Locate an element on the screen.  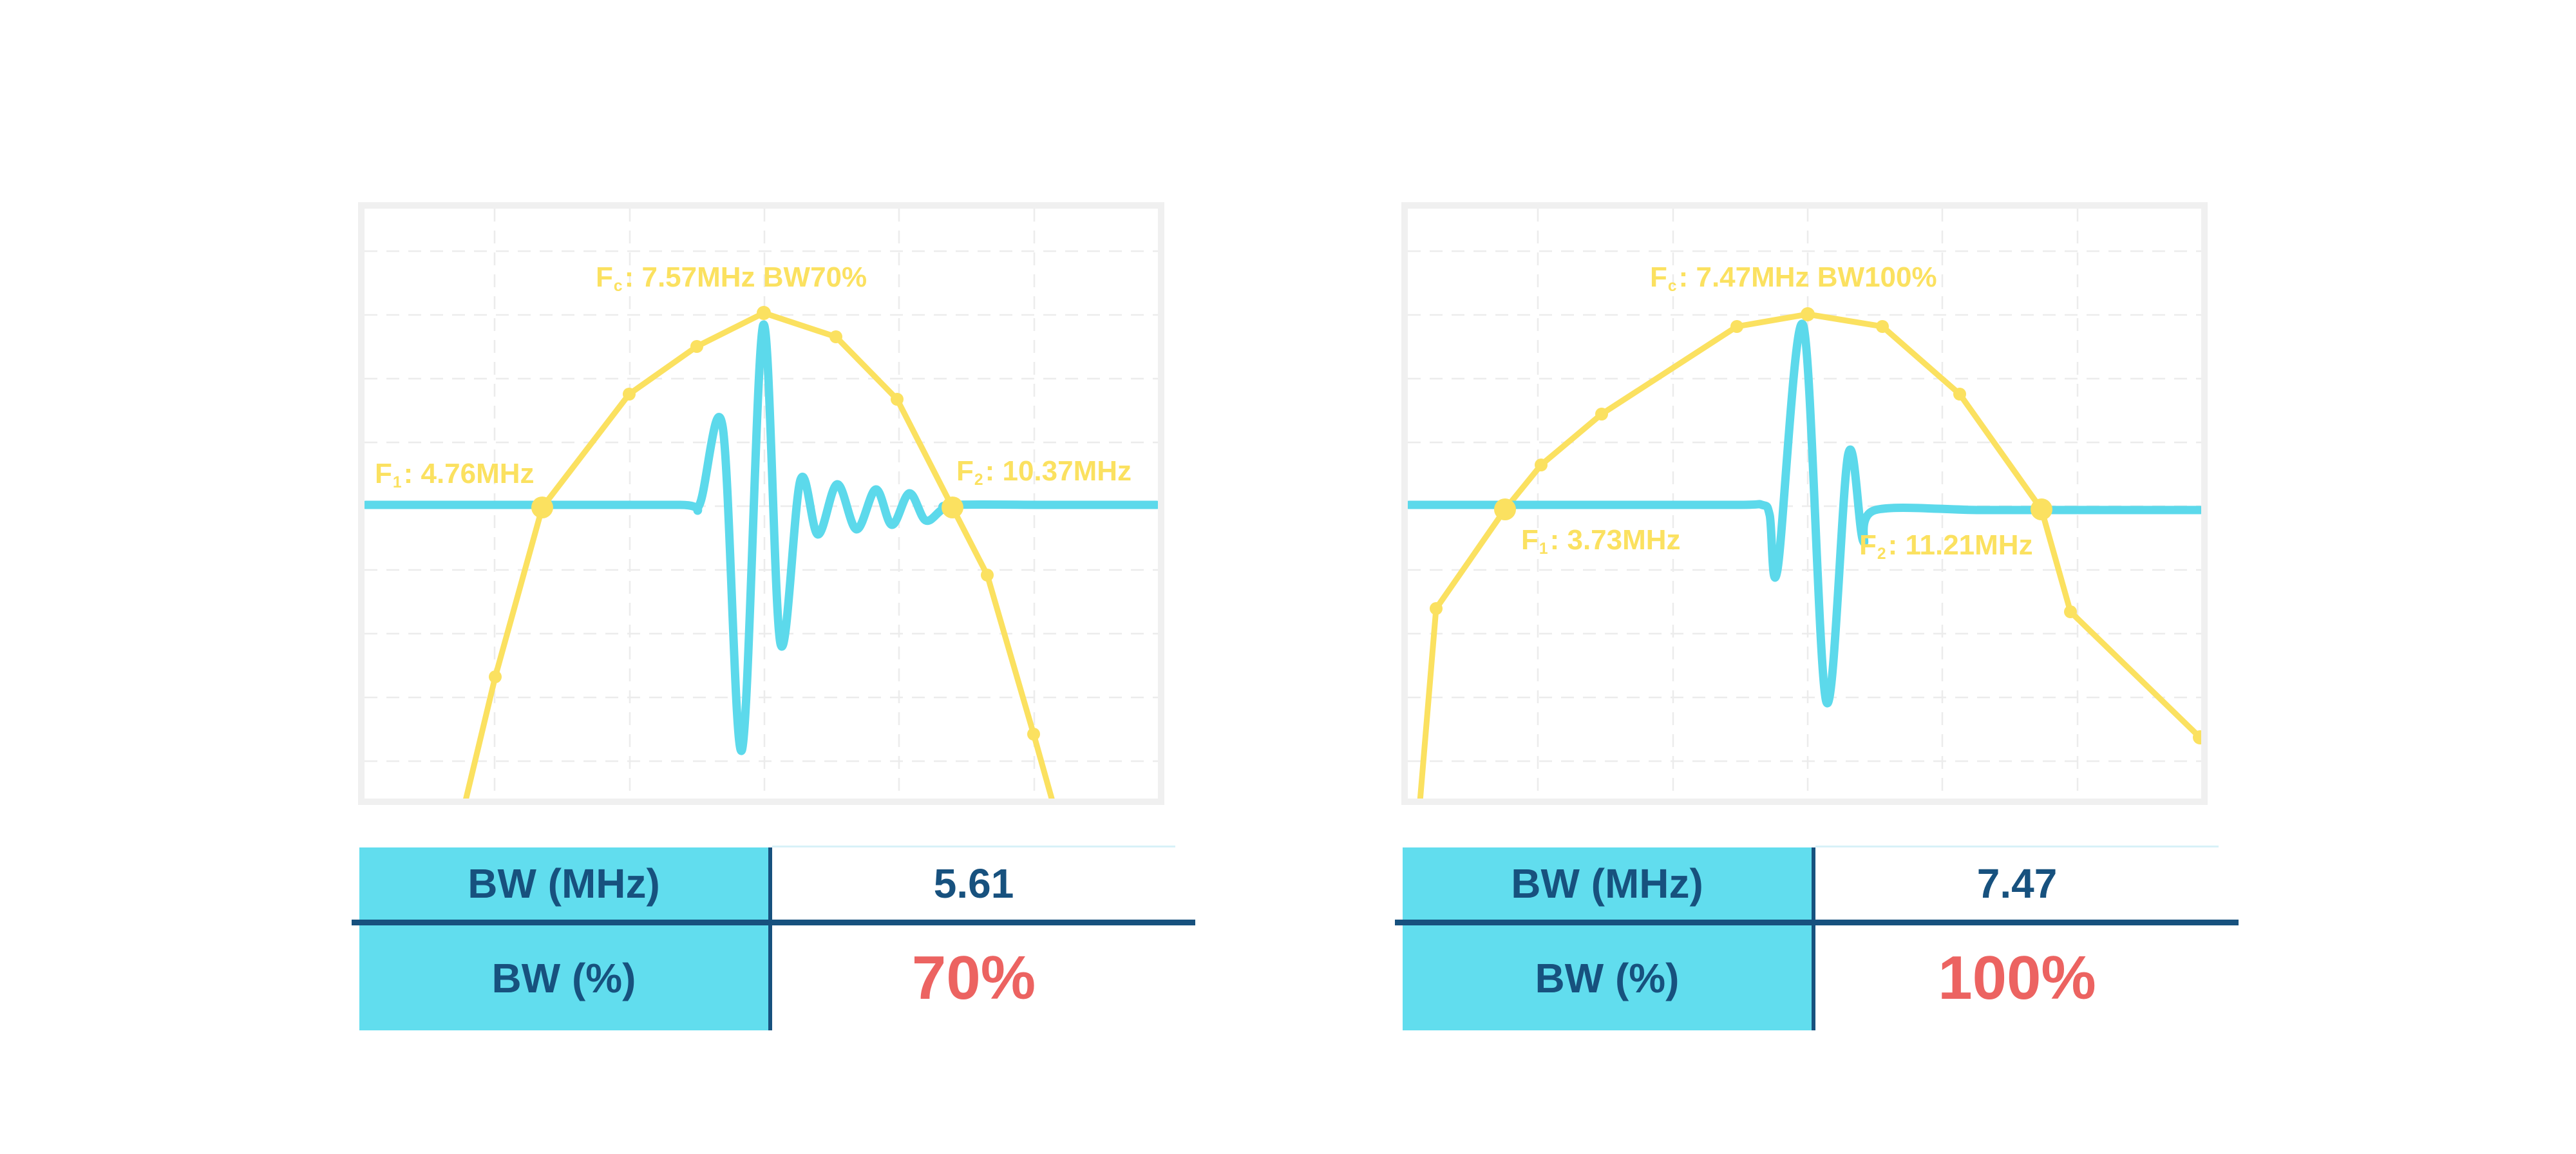
f2-annotation: F2: 11.21MHz is located at coordinates (1946, 546).